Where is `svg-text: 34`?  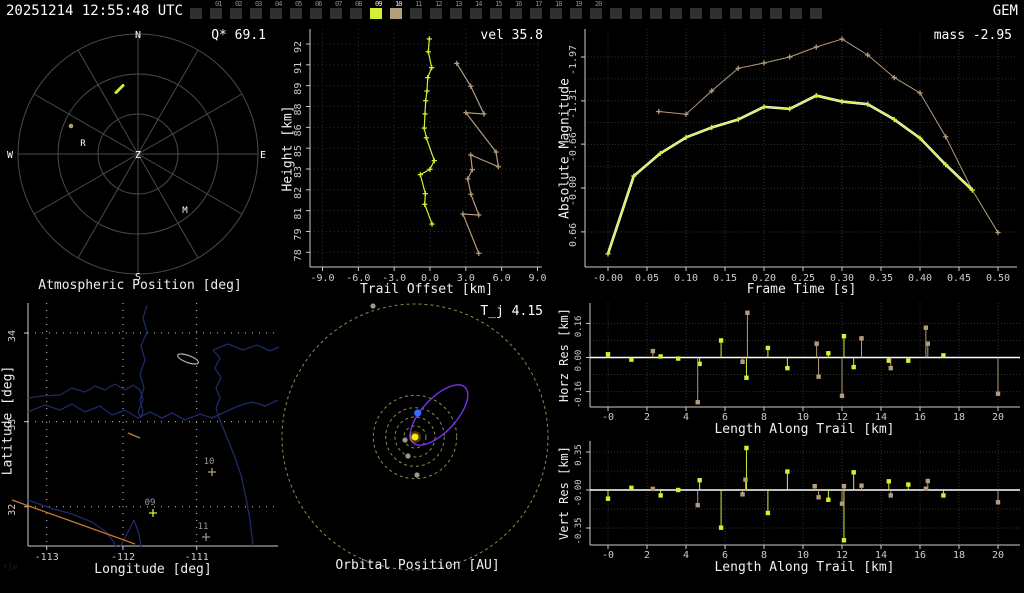
svg-text: 34 is located at coordinates (12, 336).